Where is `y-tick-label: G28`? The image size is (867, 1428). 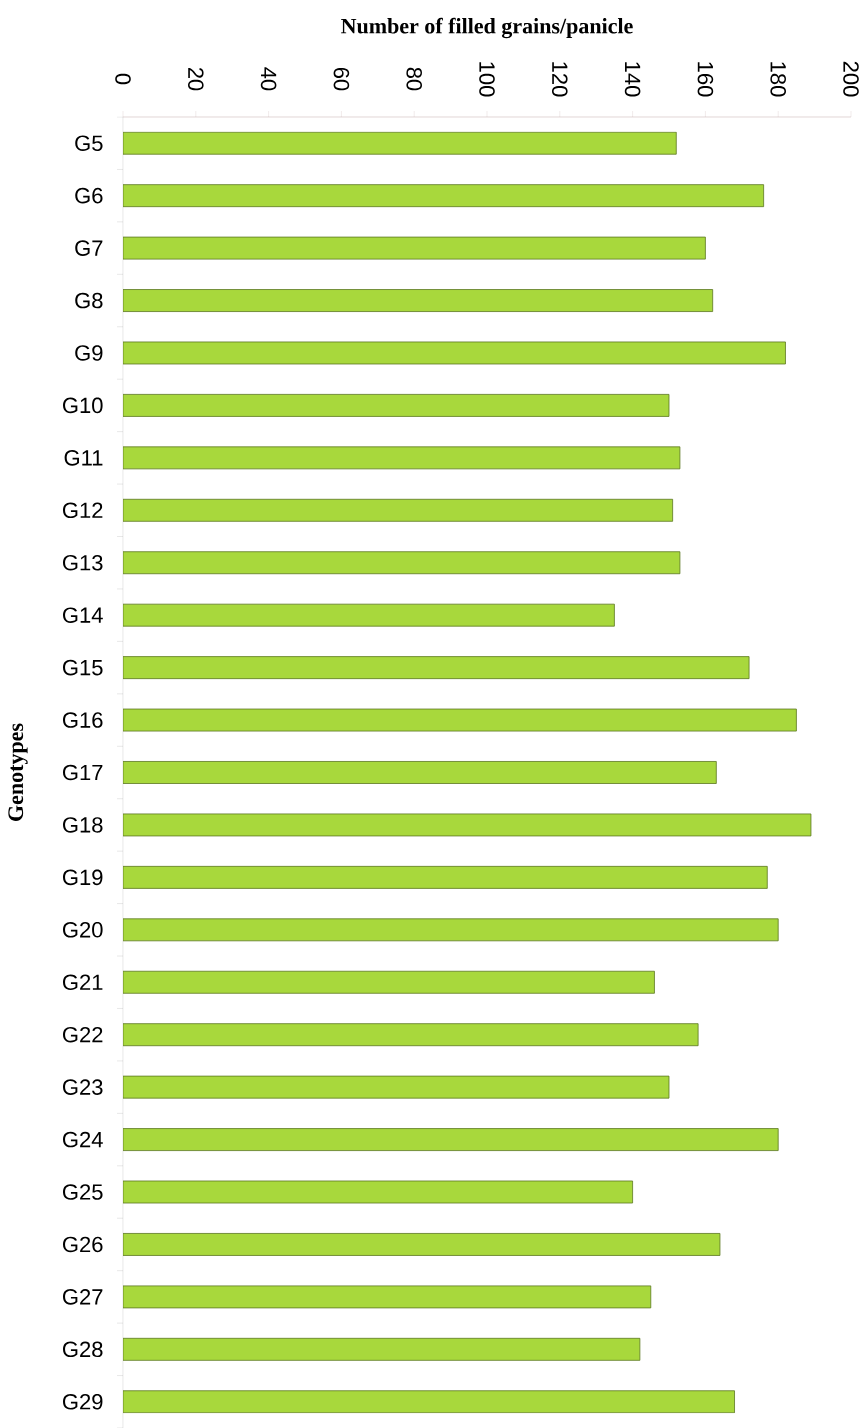
y-tick-label: G28 is located at coordinates (83, 1349).